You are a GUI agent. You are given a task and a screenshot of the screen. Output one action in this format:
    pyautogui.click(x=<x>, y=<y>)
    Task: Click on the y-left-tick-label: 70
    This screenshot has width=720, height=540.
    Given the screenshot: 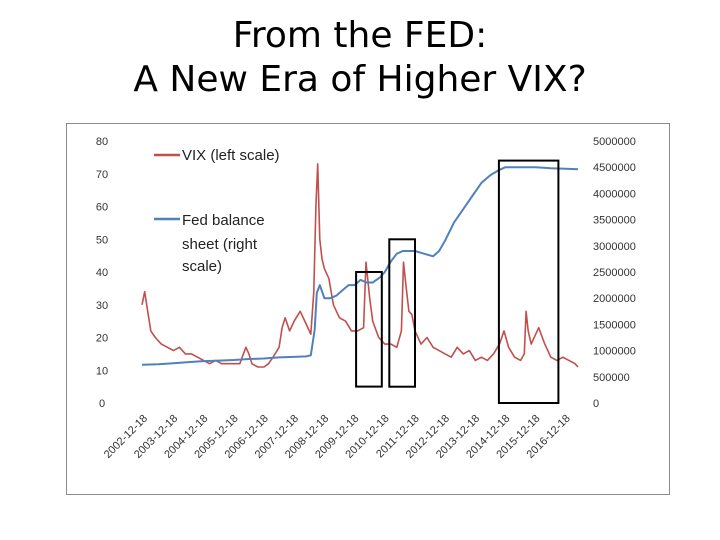 What is the action you would take?
    pyautogui.click(x=102, y=175)
    